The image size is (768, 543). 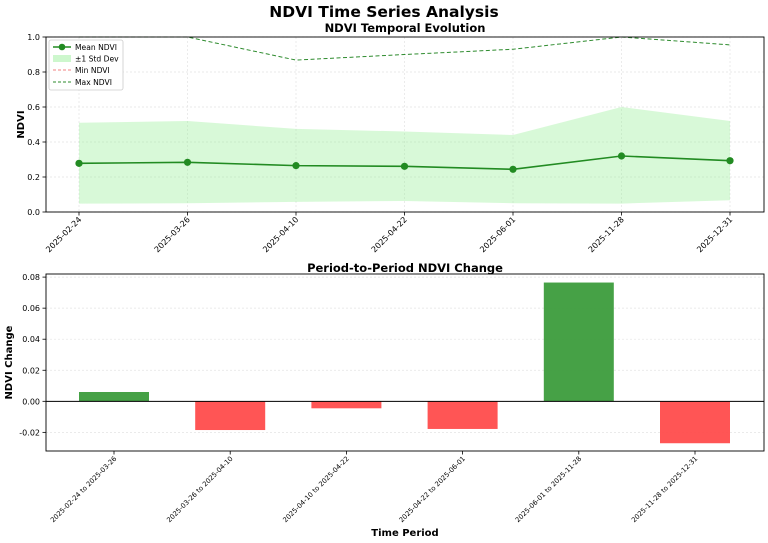 What do you see at coordinates (383, 12) in the screenshot?
I see `figure-title: NDVI Time Series Analysis` at bounding box center [383, 12].